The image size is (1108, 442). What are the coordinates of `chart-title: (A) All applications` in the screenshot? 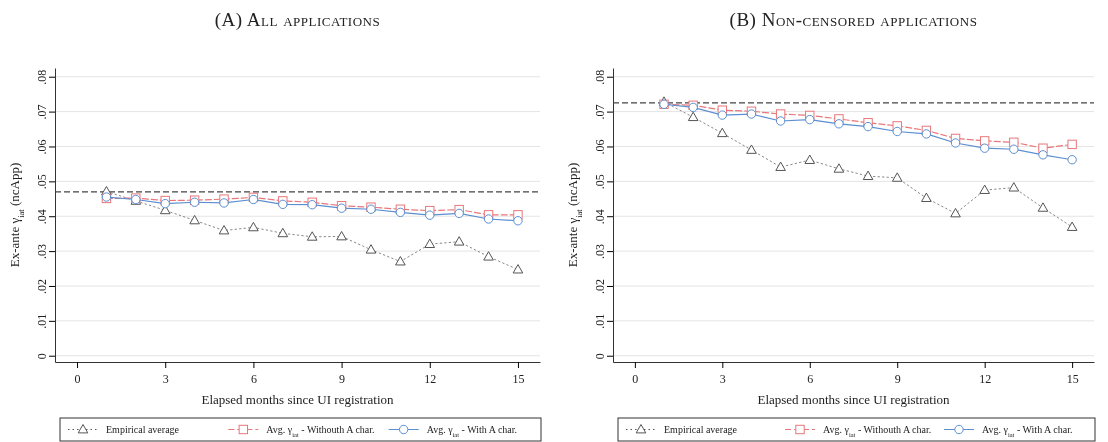 It's located at (297, 20).